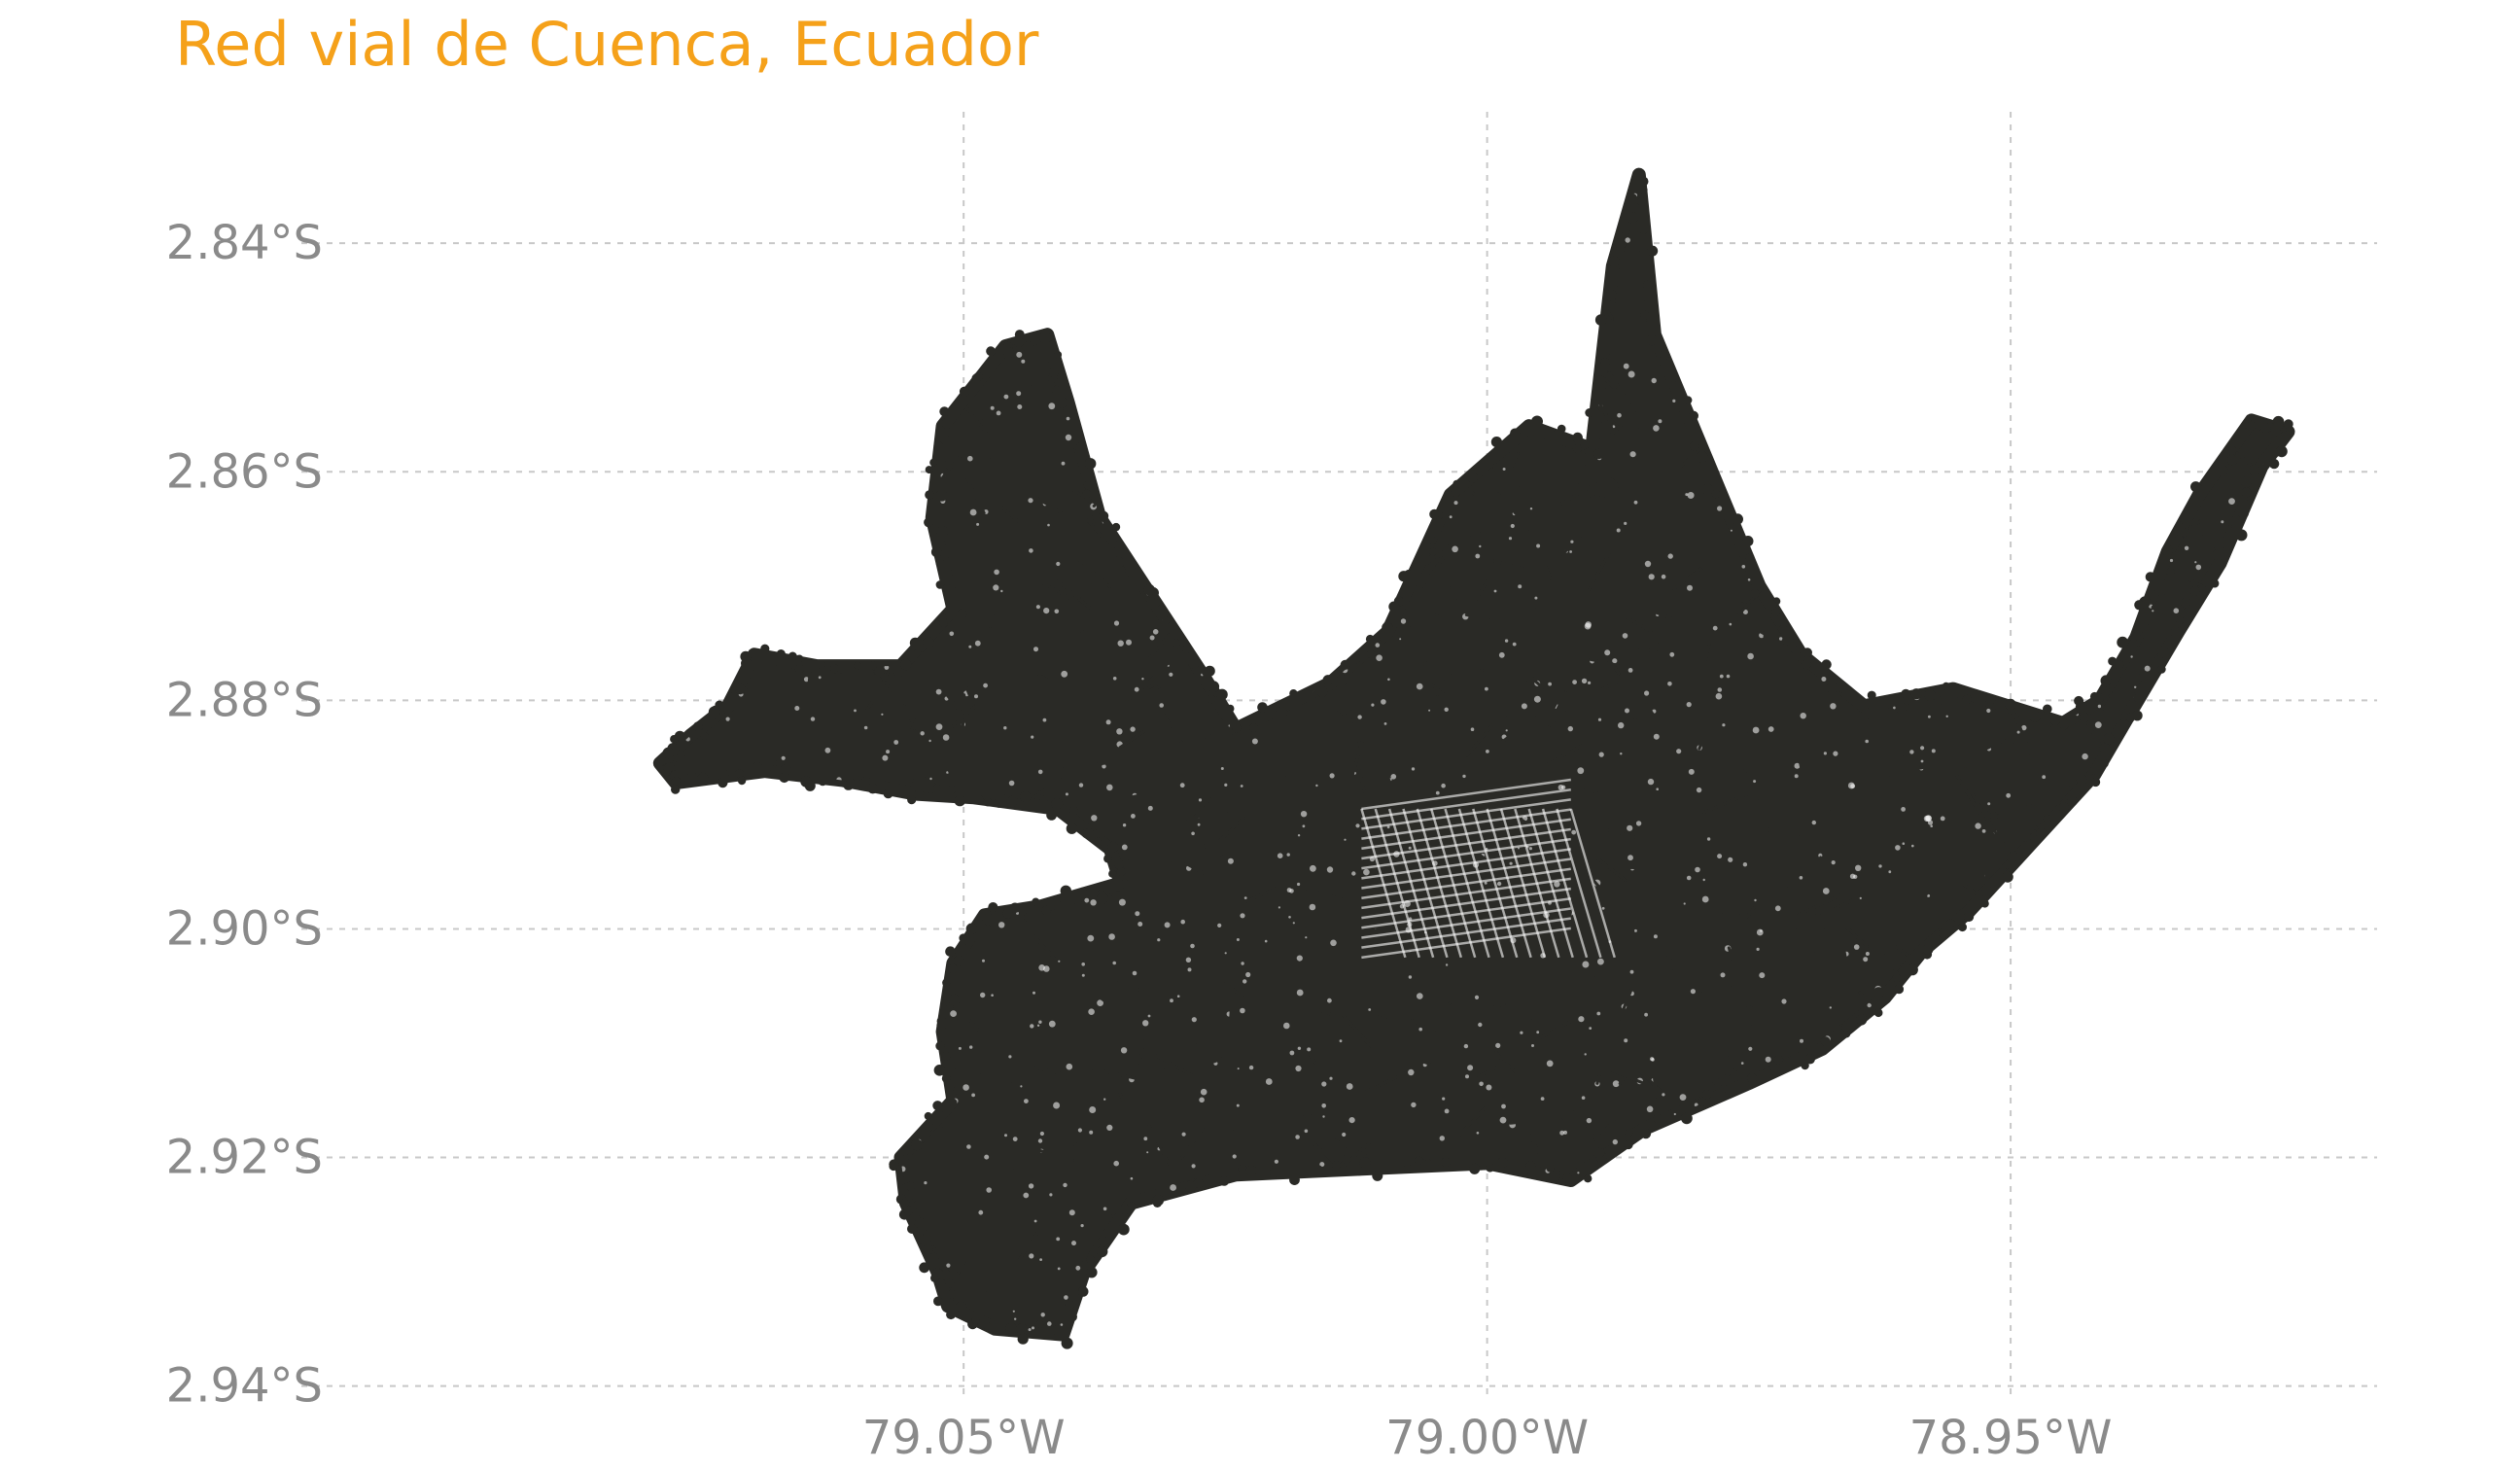 This screenshot has width=2520, height=1470. I want to click on x-tick-label: 78.95°W, so click(2011, 1438).